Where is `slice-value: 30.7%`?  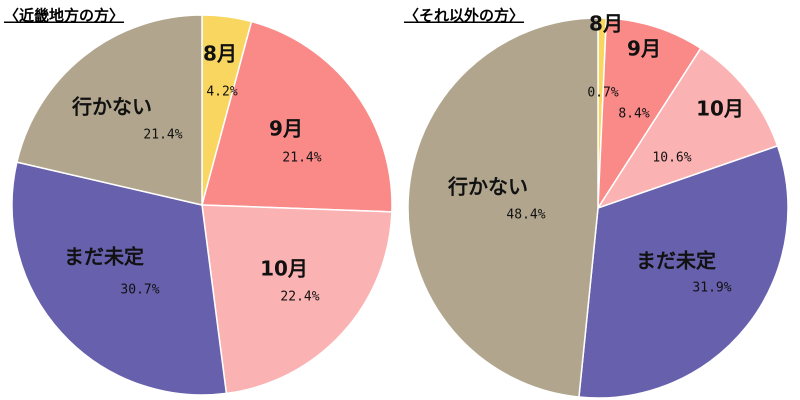 slice-value: 30.7% is located at coordinates (139, 290).